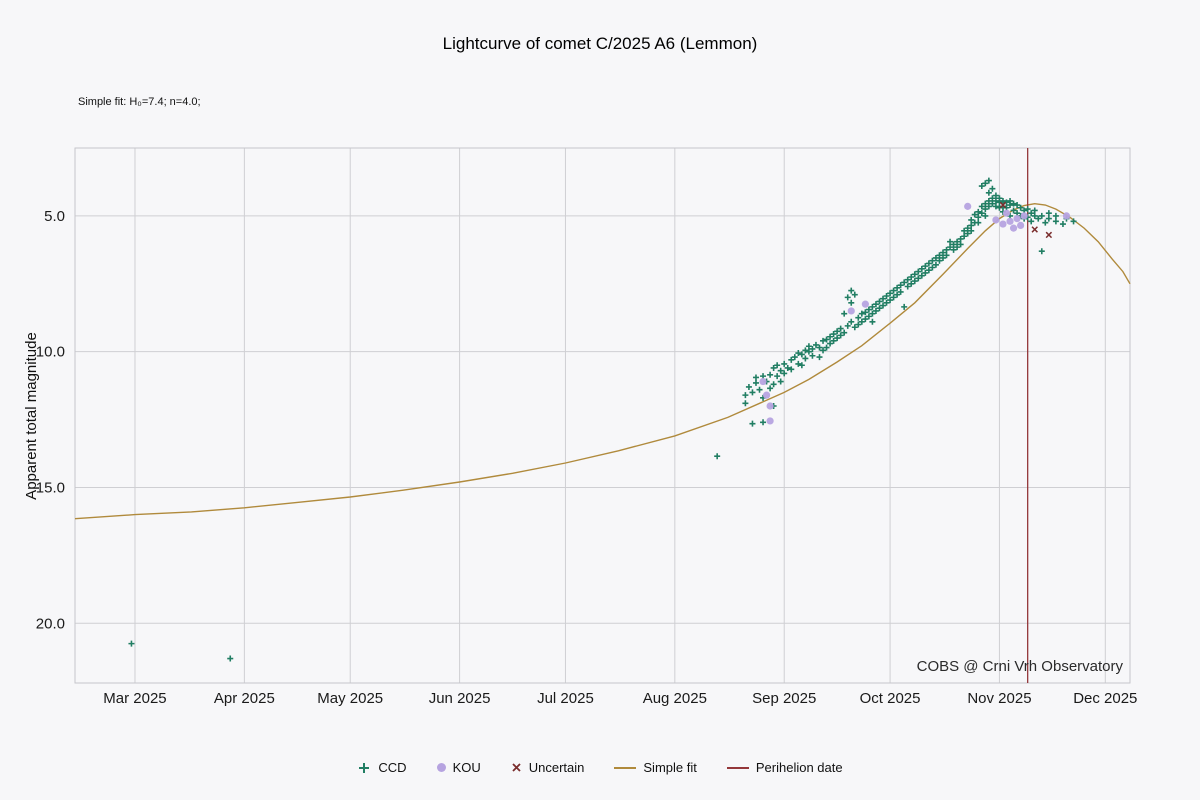 This screenshot has width=1200, height=800. Describe the element at coordinates (466, 767) in the screenshot. I see `legend-label-kou: KOU` at that location.